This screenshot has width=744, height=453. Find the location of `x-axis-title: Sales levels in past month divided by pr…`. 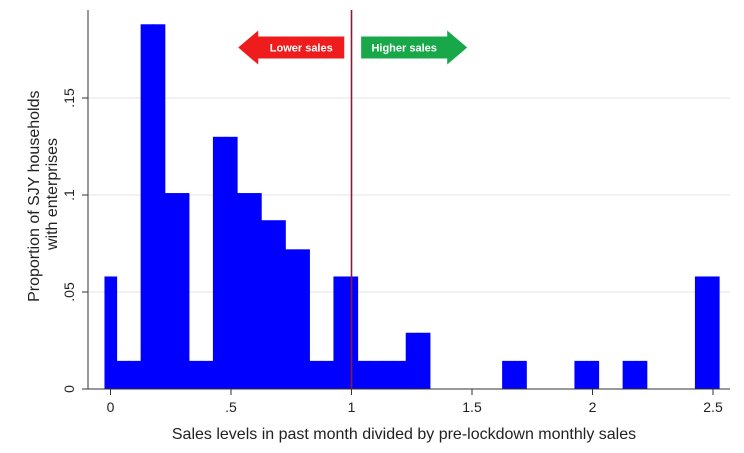

x-axis-title: Sales levels in past month divided by pr… is located at coordinates (404, 434).